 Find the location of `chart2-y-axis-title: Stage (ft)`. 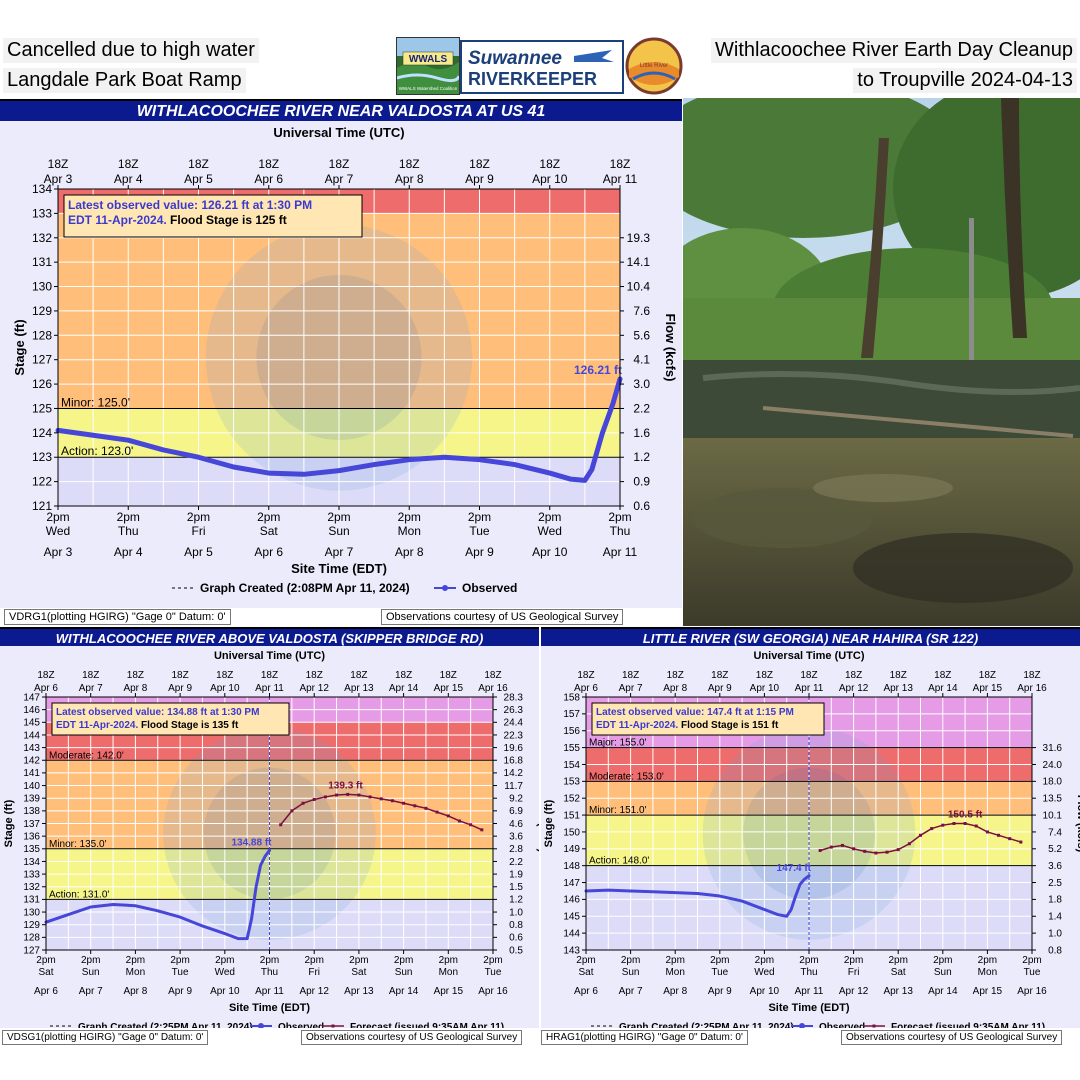

chart2-y-axis-title: Stage (ft) is located at coordinates (9, 823).